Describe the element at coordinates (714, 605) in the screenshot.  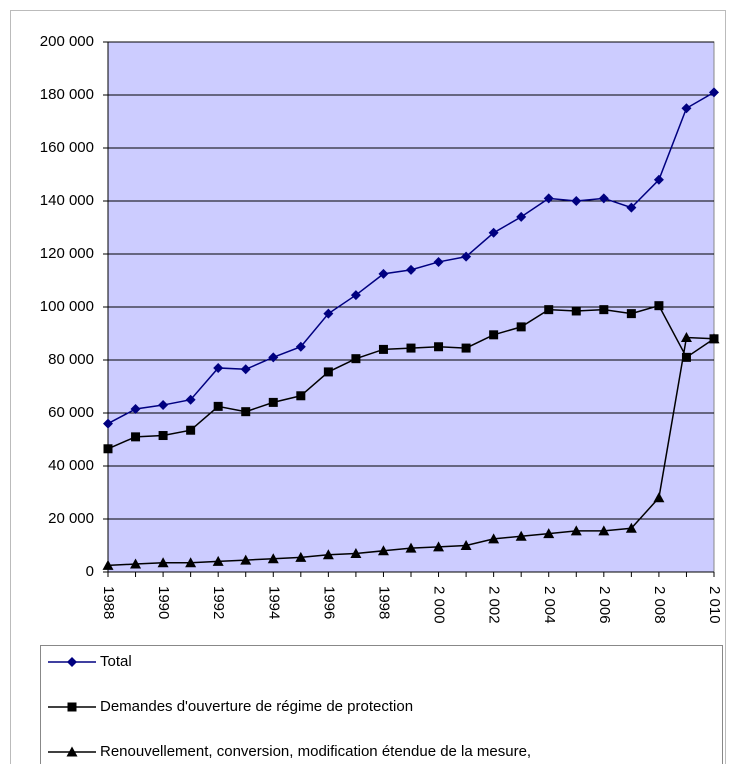
I see `x-tick-label: 2 010` at that location.